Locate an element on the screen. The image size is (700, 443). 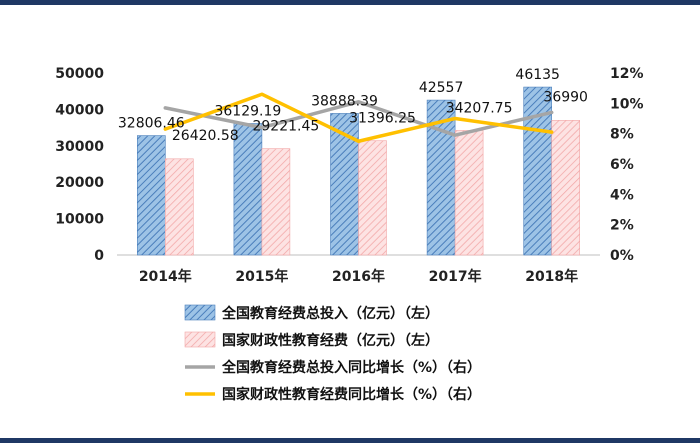
data-label-total: 42557 is located at coordinates (441, 88).